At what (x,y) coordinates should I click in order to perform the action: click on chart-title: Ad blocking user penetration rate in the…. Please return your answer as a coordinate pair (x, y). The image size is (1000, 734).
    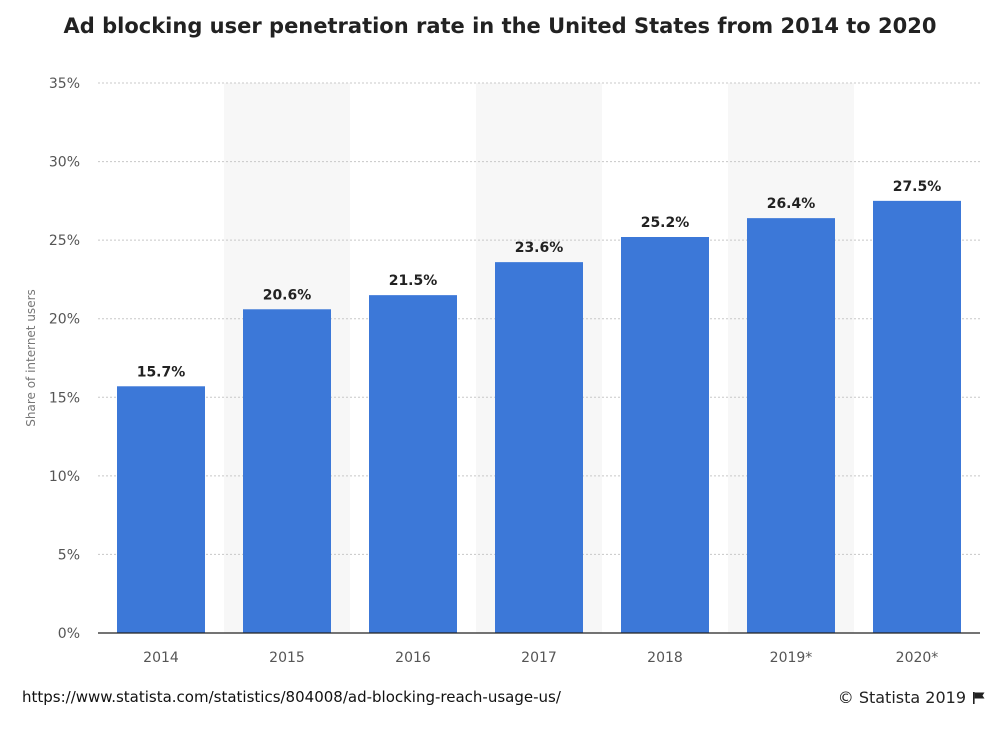
    Looking at the image, I should click on (500, 26).